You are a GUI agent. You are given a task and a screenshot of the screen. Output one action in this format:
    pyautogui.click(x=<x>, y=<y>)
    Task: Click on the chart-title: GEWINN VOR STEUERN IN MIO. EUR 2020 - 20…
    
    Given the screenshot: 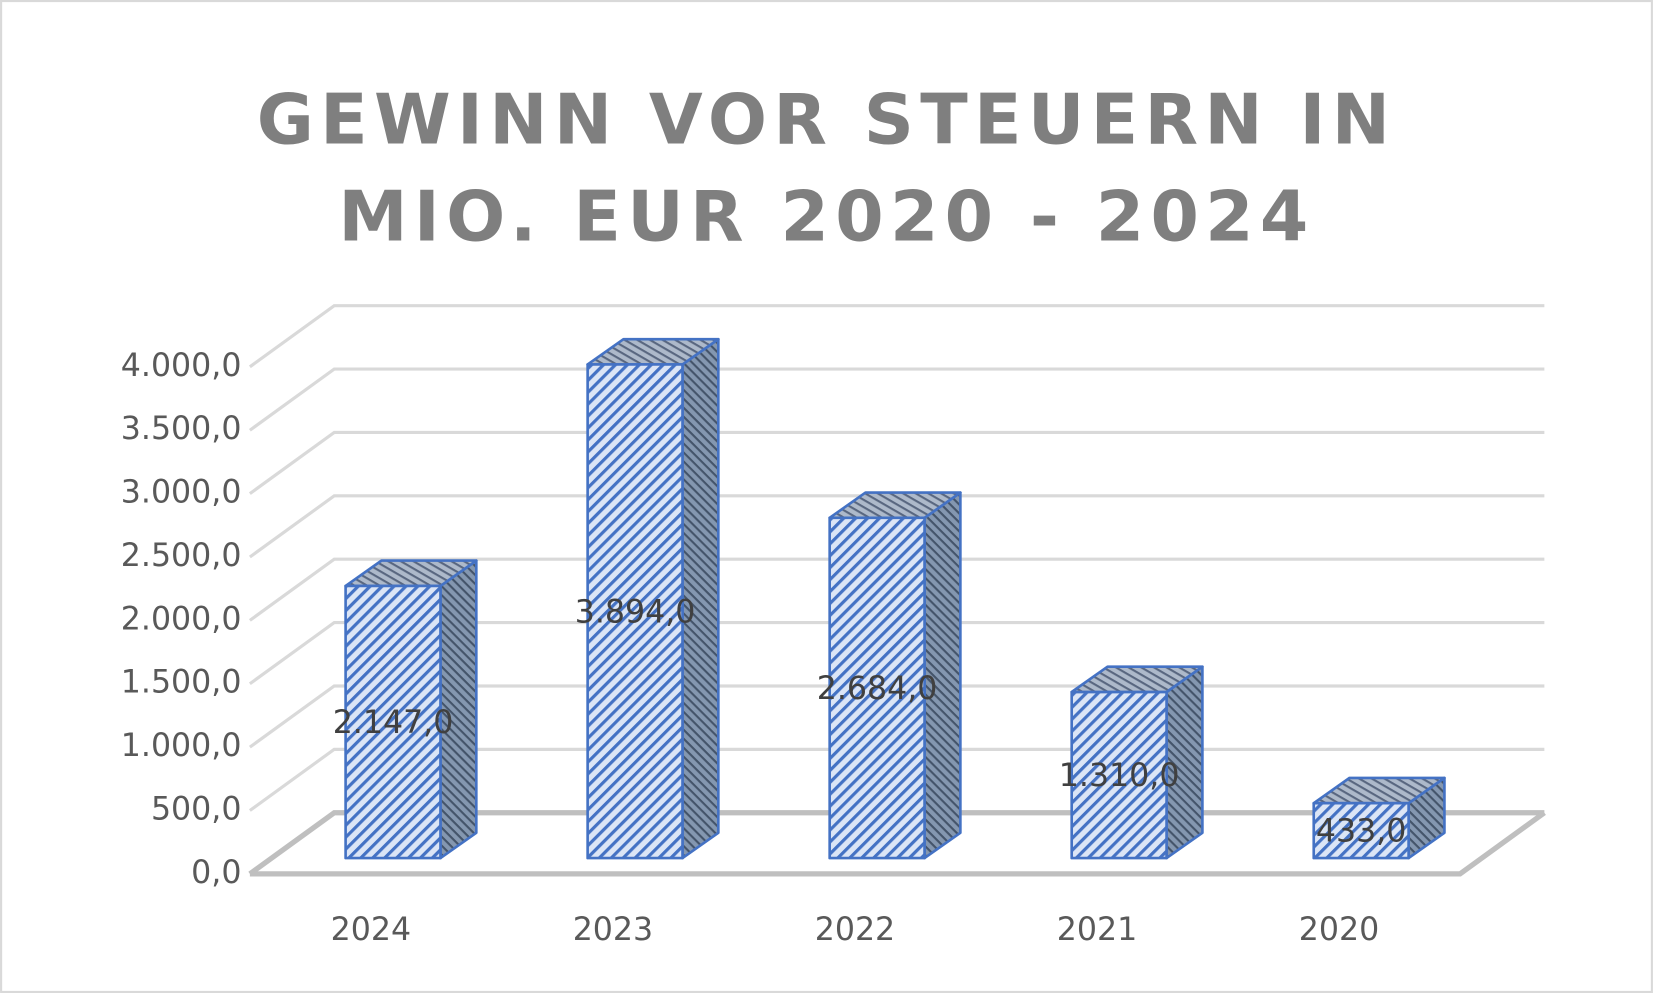 What is the action you would take?
    pyautogui.click(x=826, y=168)
    